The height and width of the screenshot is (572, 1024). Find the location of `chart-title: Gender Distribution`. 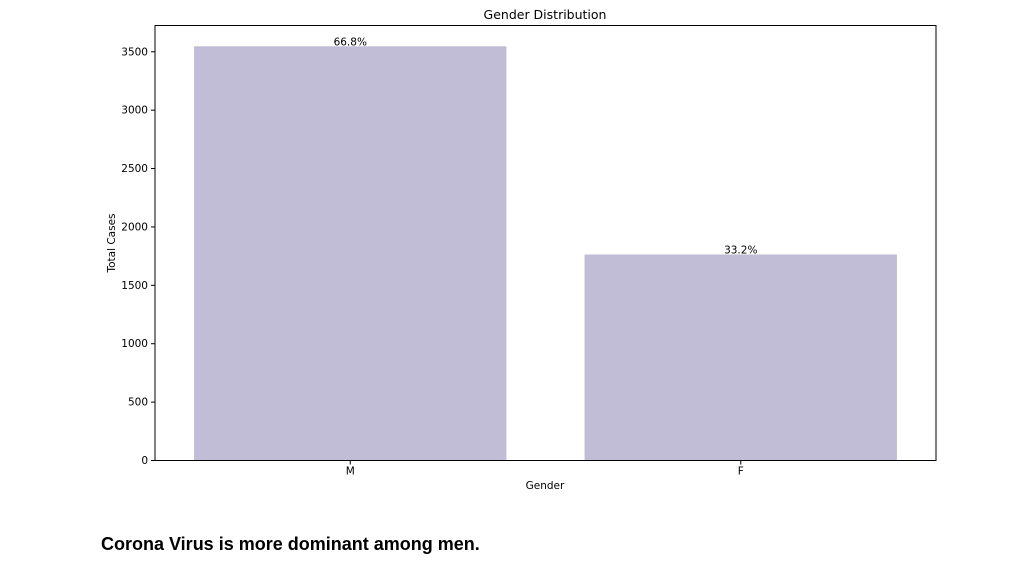

chart-title: Gender Distribution is located at coordinates (545, 14).